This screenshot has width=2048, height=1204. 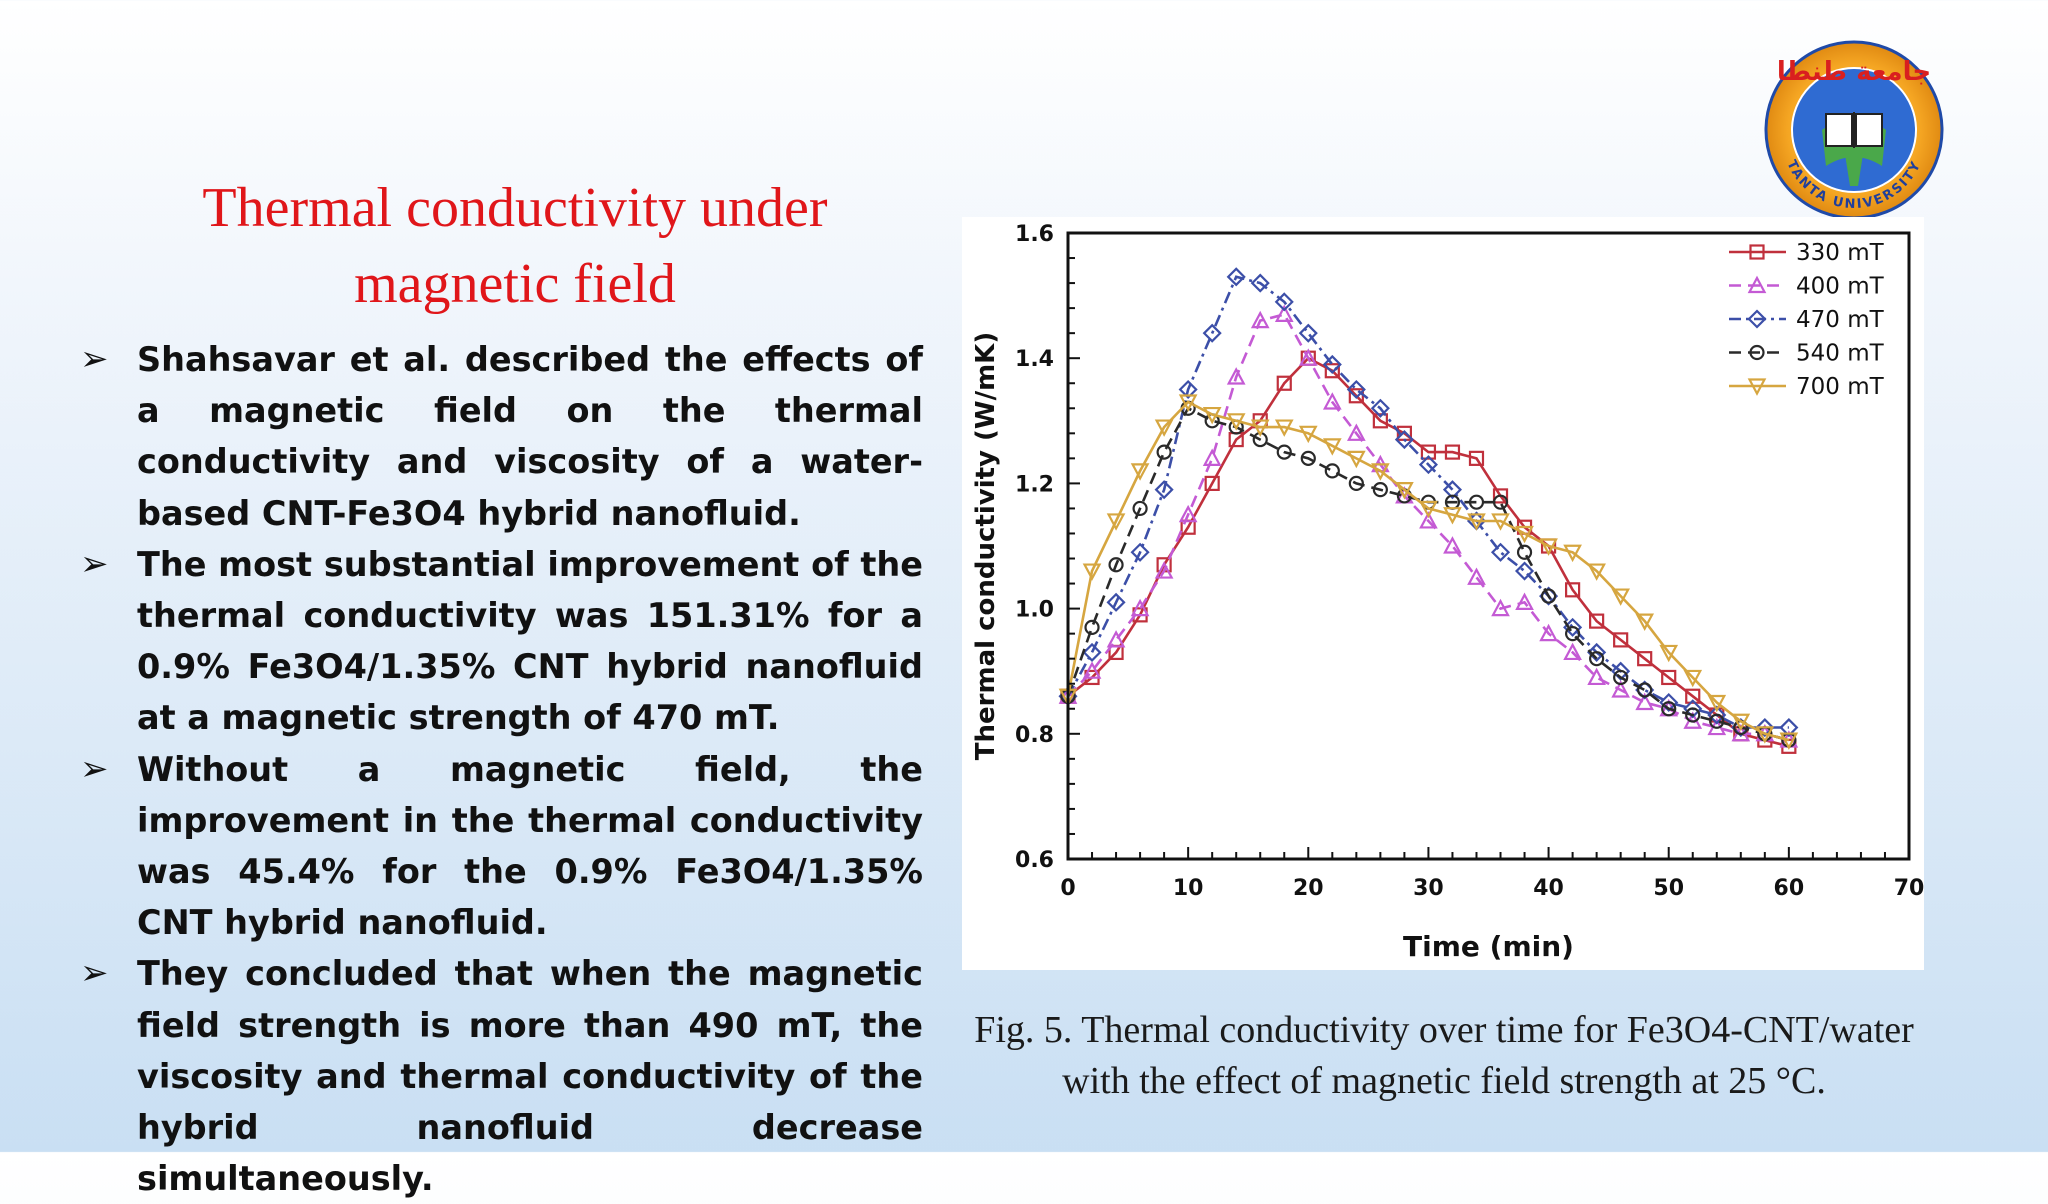 I want to click on slide-title-line-1: Thermal conductivity under, so click(x=515, y=208).